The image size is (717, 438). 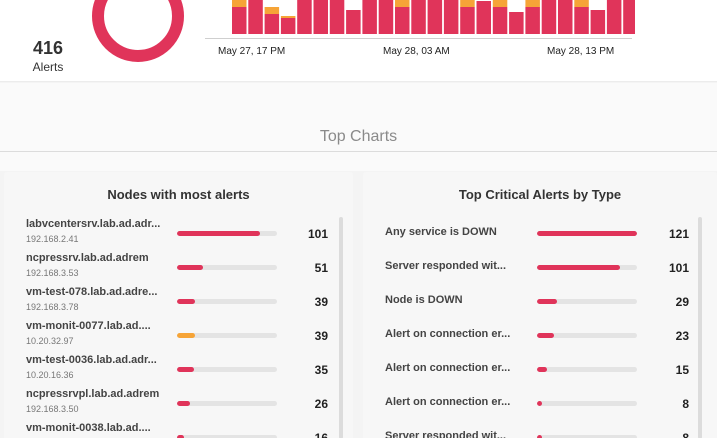 What do you see at coordinates (252, 51) in the screenshot?
I see `timeline-tick-label: May 27, 17 PM` at bounding box center [252, 51].